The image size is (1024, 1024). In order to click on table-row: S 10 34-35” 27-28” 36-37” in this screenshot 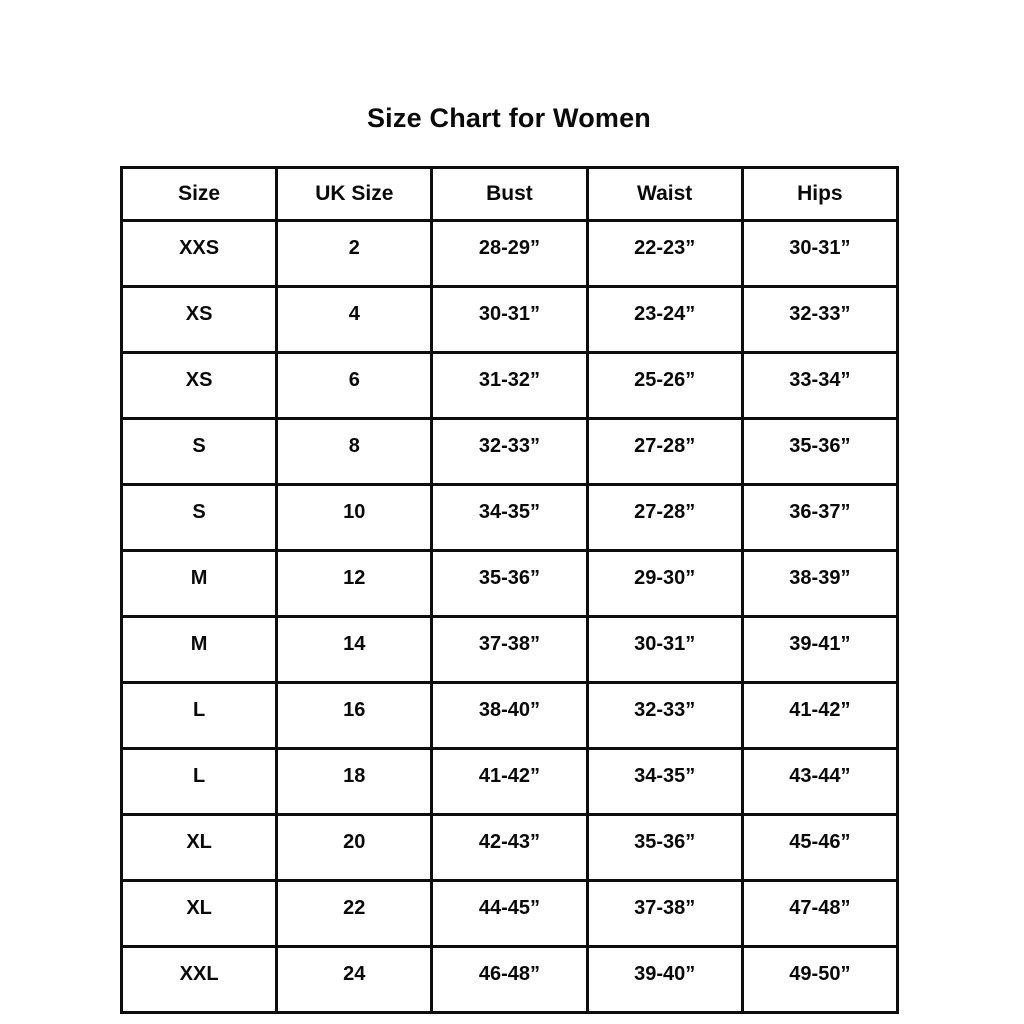, I will do `click(509, 517)`.